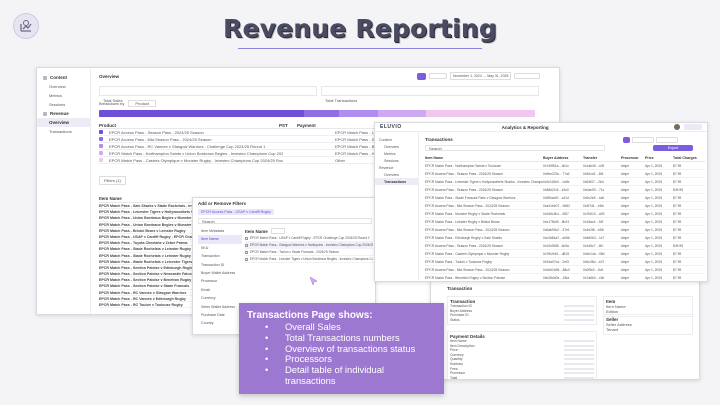 The height and width of the screenshot is (405, 720). I want to click on sidebar-section-content: Content, so click(58, 77).